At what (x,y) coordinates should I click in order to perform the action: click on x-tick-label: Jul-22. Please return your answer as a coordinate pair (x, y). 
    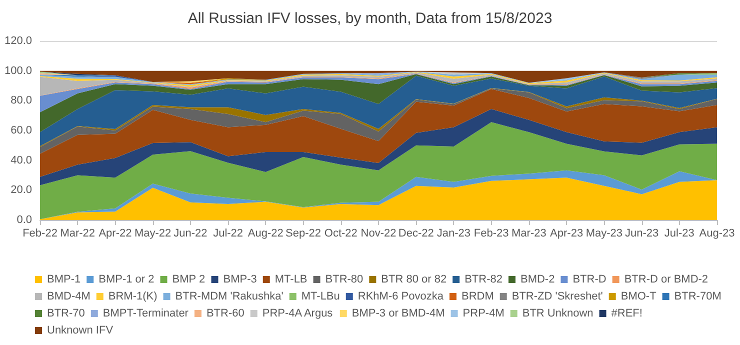
    Looking at the image, I should click on (228, 234).